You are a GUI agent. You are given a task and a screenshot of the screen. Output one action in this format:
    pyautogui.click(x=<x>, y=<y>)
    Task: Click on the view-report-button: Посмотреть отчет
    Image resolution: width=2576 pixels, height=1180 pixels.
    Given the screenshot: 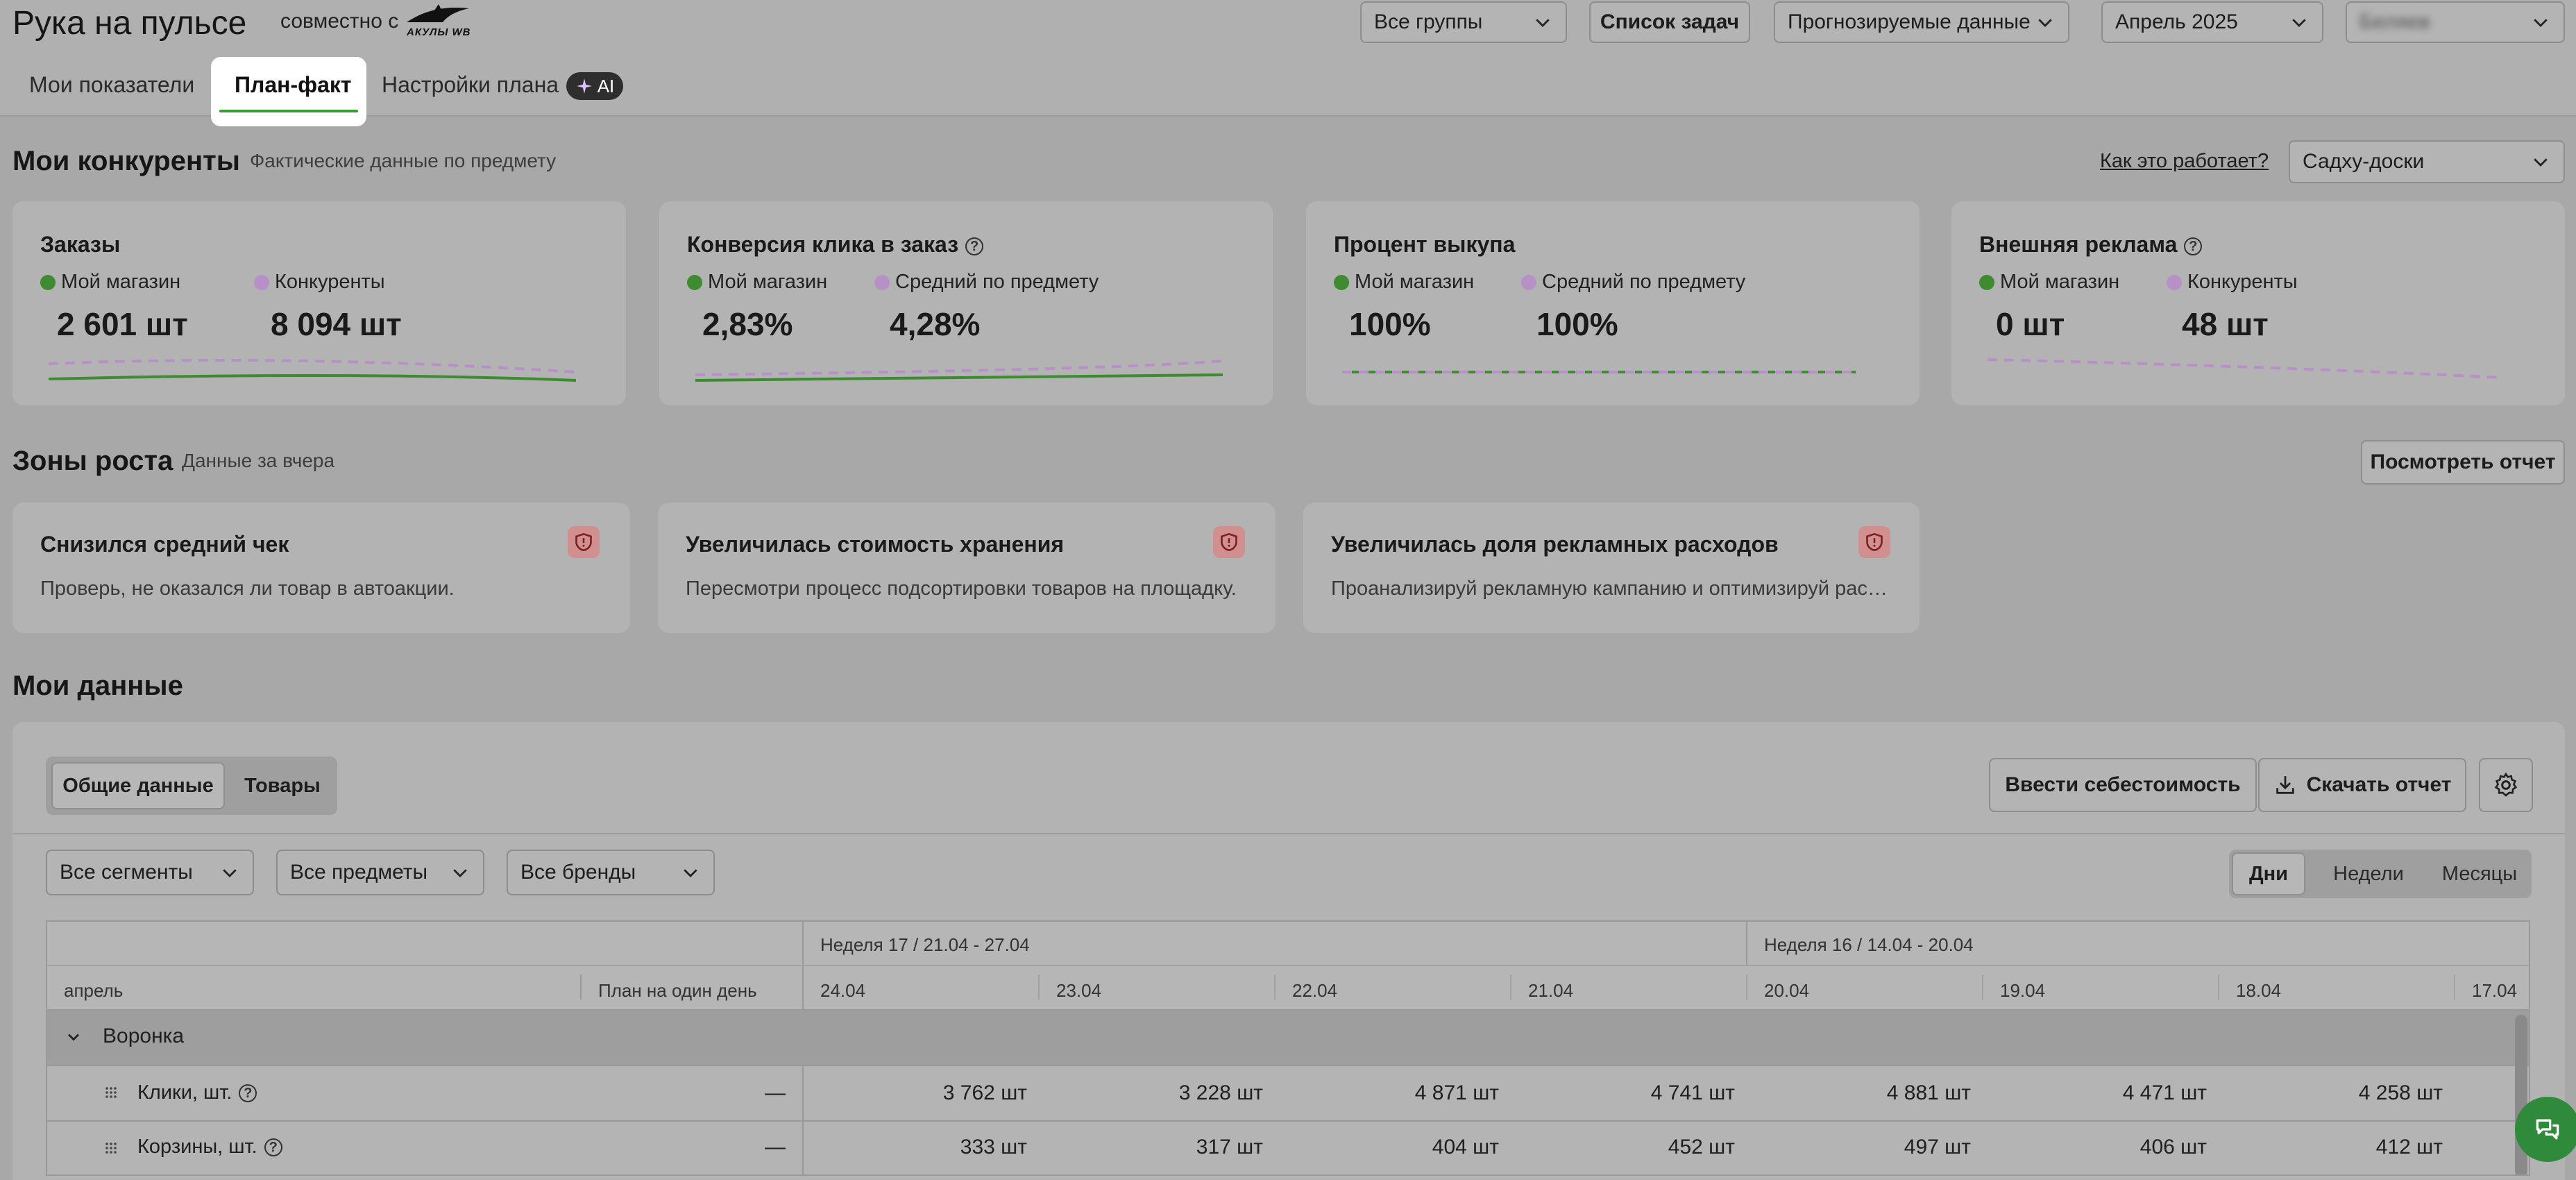 What is the action you would take?
    pyautogui.click(x=2463, y=462)
    